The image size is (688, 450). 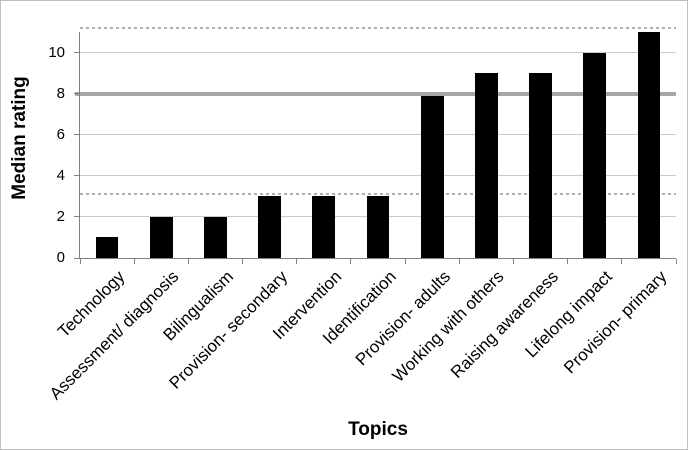 What do you see at coordinates (60, 257) in the screenshot?
I see `y-tick-label: 0` at bounding box center [60, 257].